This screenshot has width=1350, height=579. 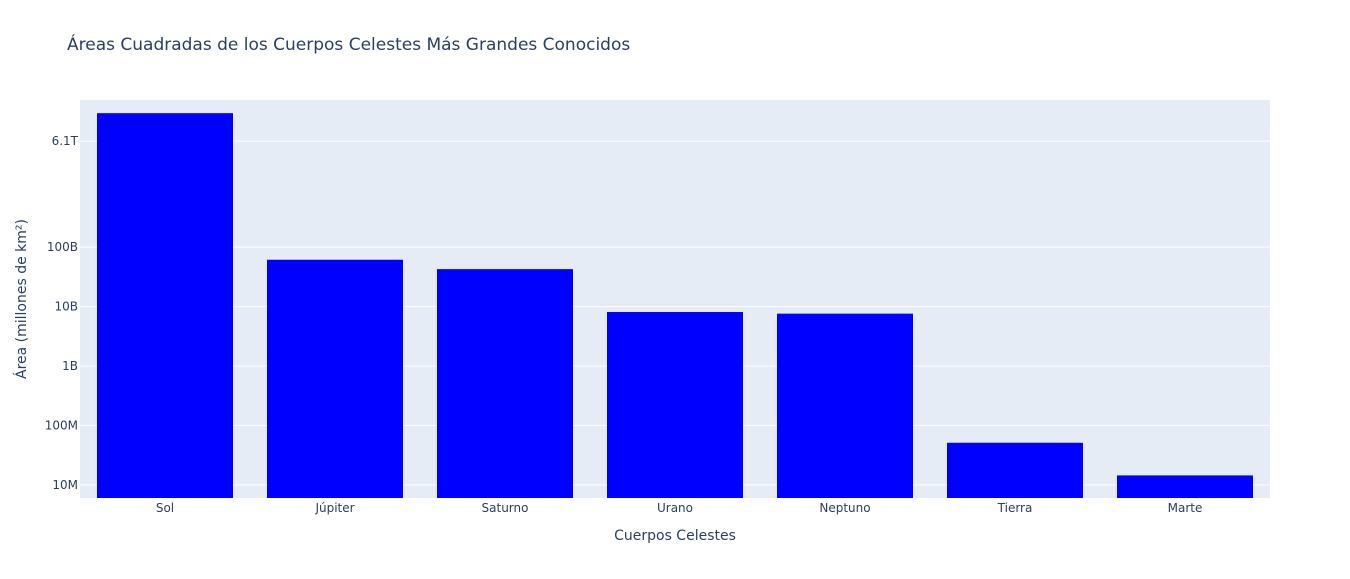 I want to click on x-tick-label: Neptuno, so click(x=844, y=508).